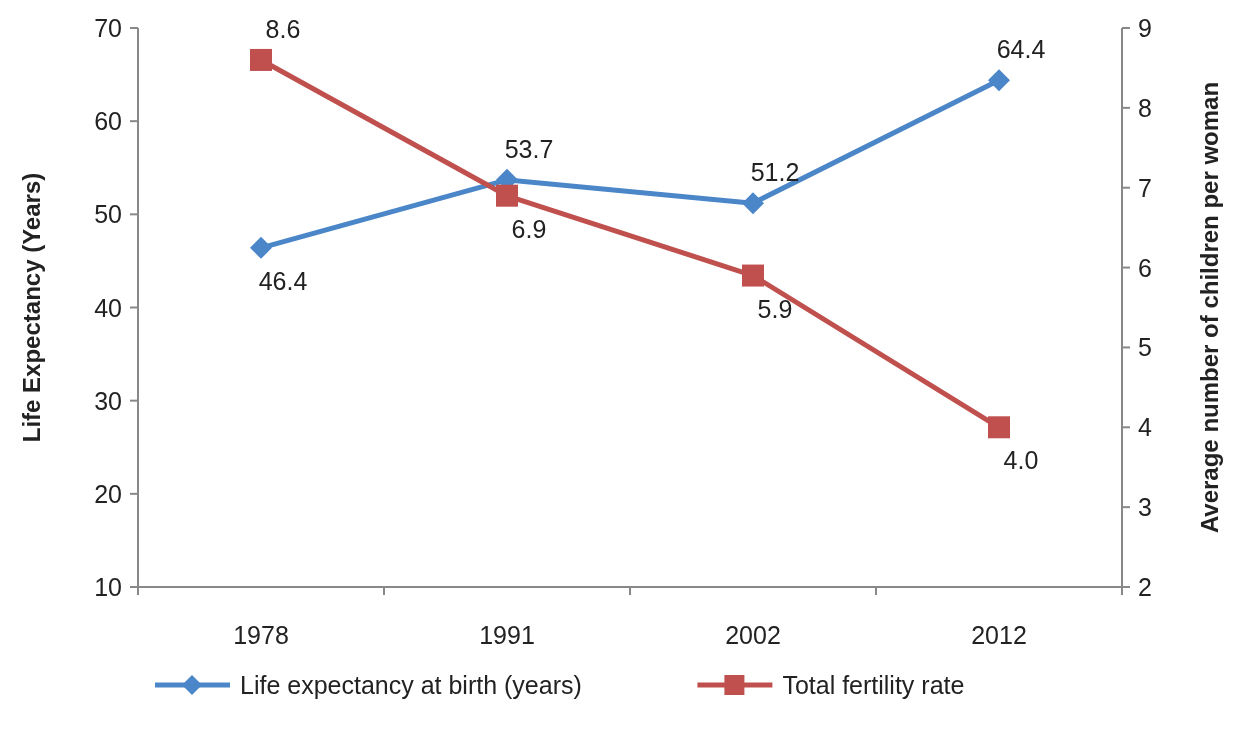 The image size is (1246, 729). I want to click on y2-tick-label: 6, so click(1145, 267).